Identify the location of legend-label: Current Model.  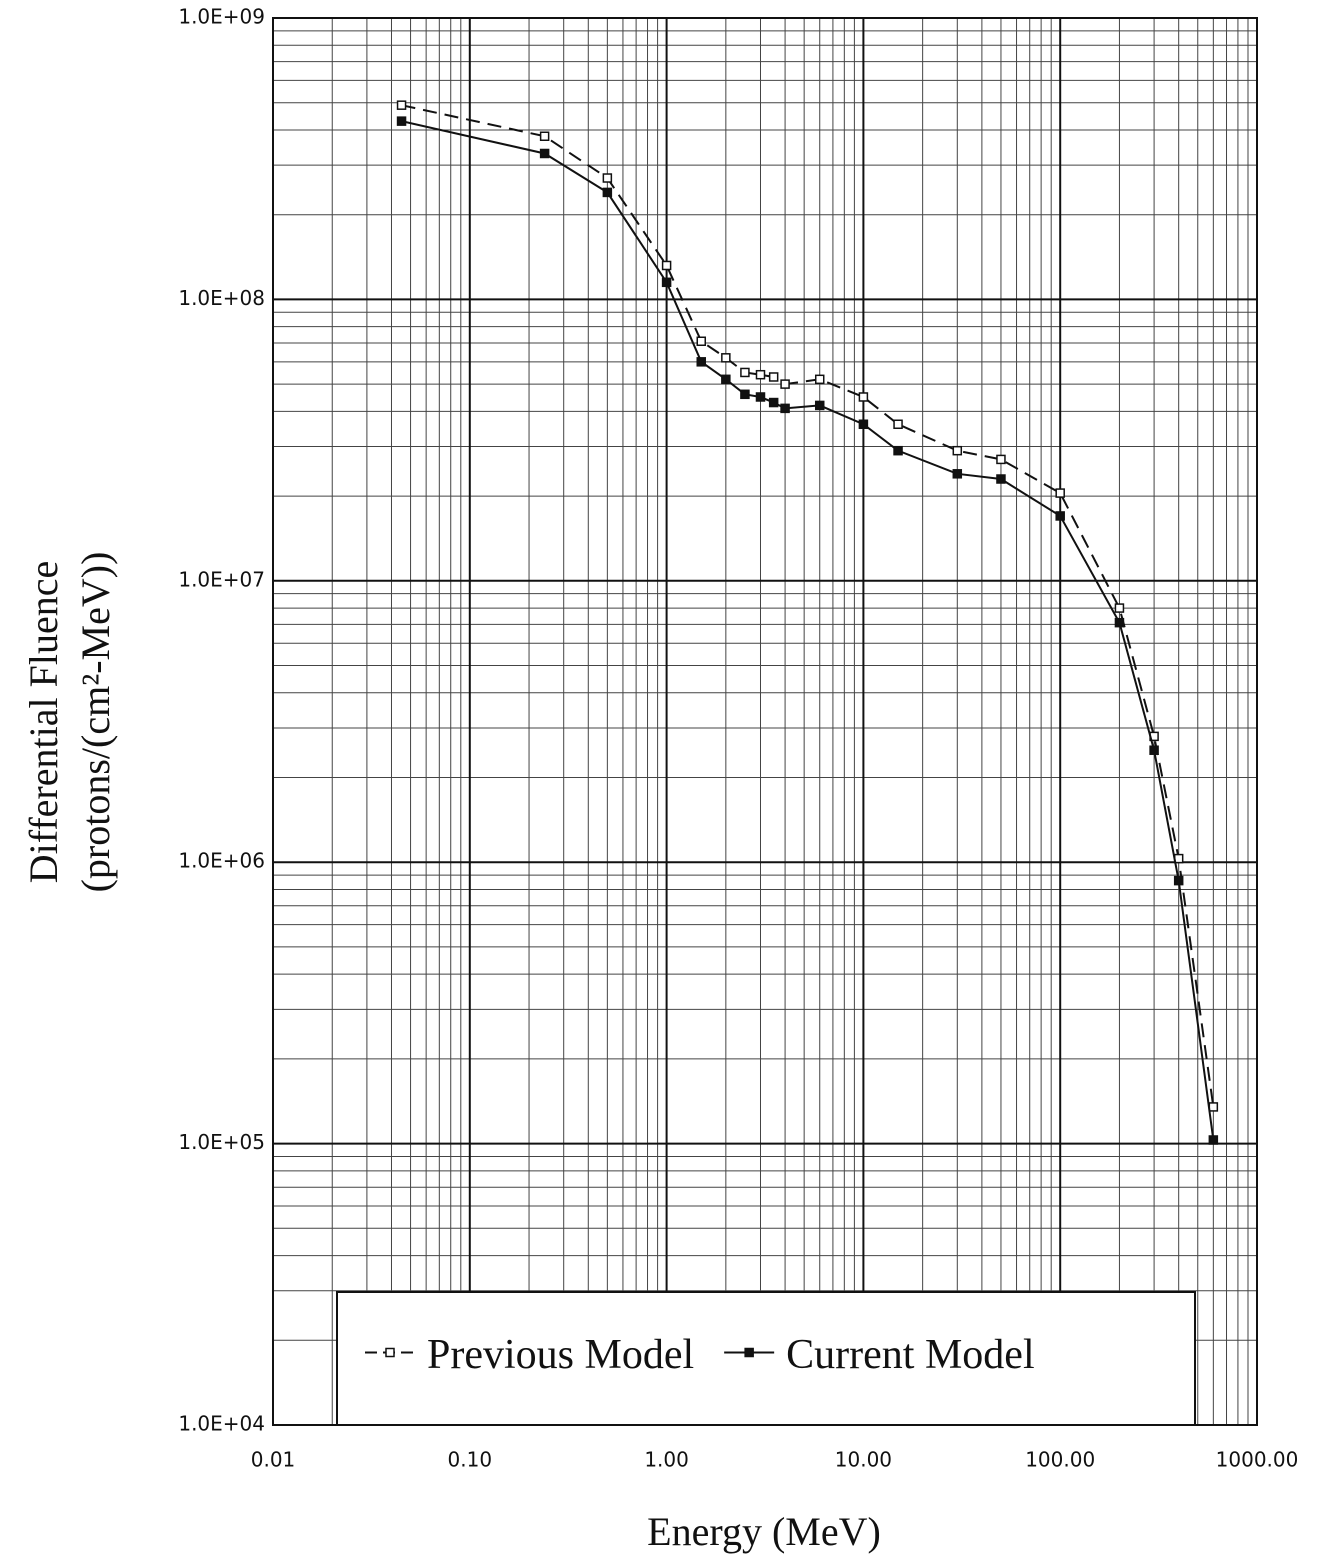
(910, 1355).